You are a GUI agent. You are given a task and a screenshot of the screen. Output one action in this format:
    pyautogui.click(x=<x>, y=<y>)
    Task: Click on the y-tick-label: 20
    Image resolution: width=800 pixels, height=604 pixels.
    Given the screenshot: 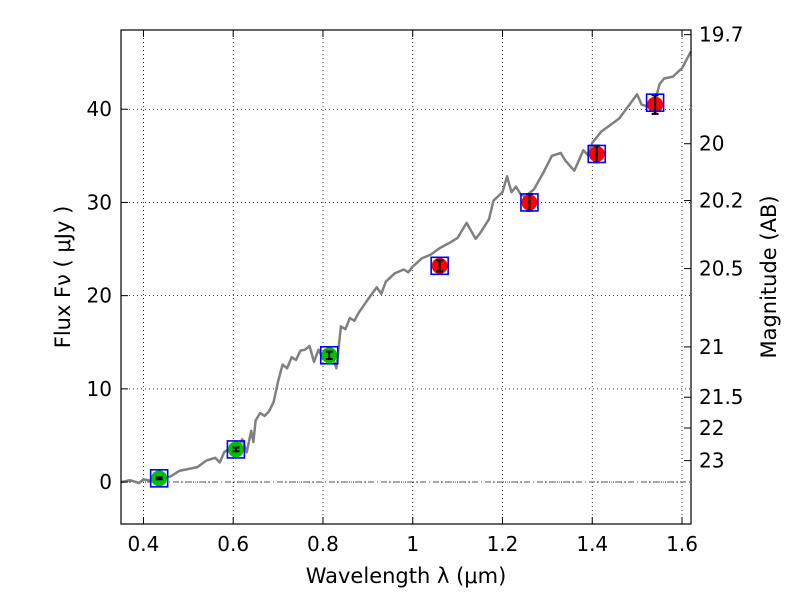 What is the action you would take?
    pyautogui.click(x=99, y=296)
    